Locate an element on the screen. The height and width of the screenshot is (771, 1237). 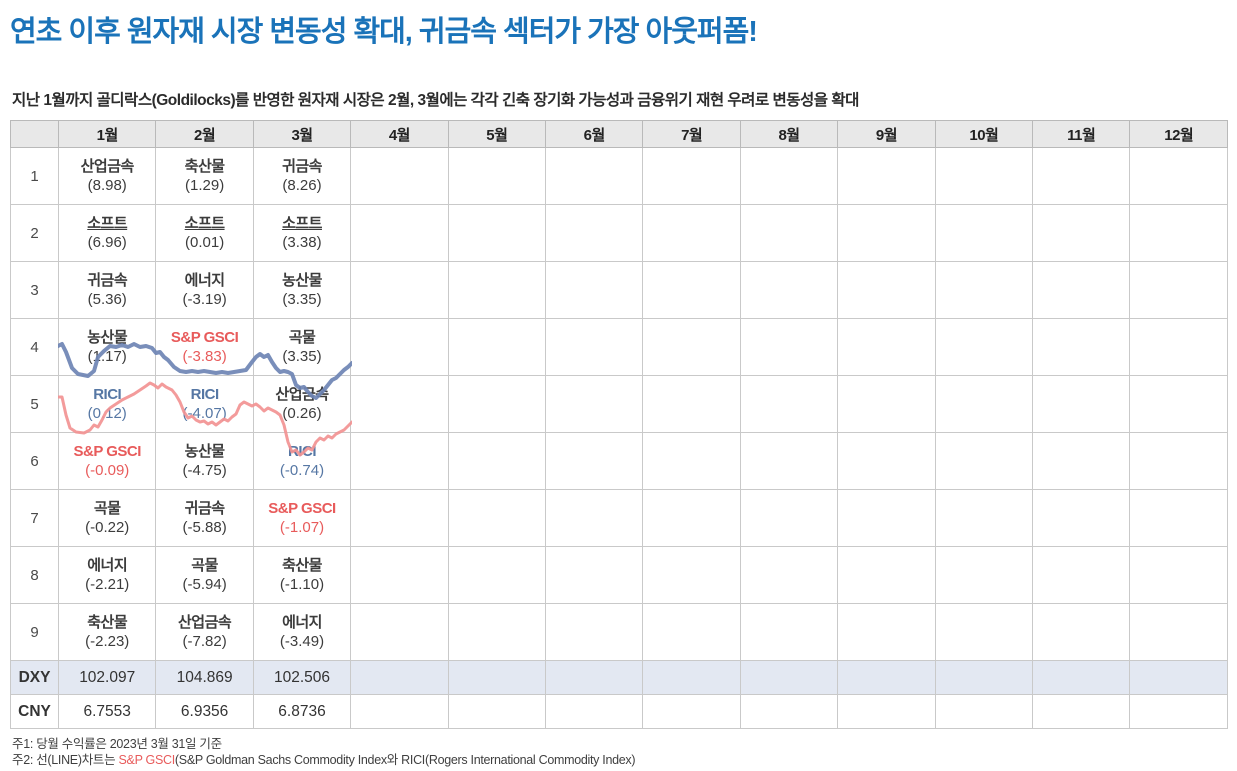
table-row: 2 소프트 (6.96) 소프트 (0.01) 소프트 (3.38) is located at coordinates (619, 233).